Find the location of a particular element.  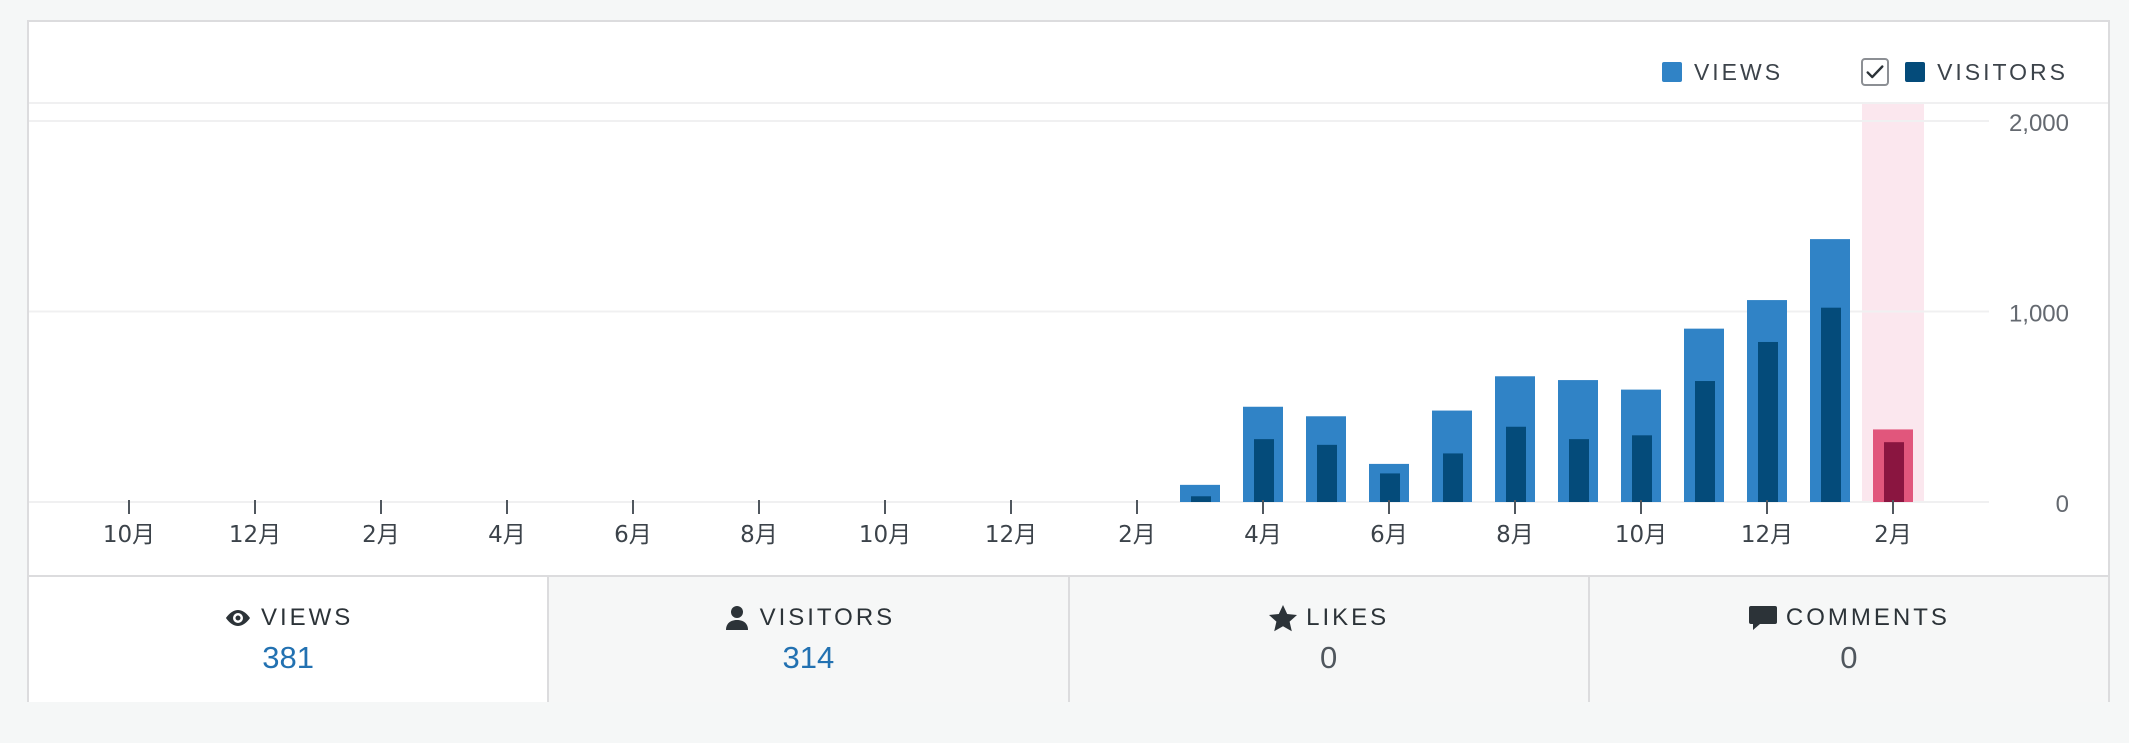

tab-comments: COMMENTS 0 is located at coordinates (1847, 639).